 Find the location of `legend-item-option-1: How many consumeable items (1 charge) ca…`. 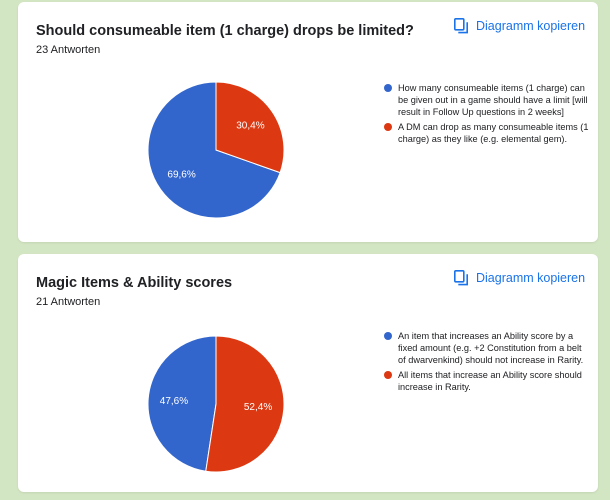

legend-item-option-1: How many consumeable items (1 charge) ca… is located at coordinates (486, 100).